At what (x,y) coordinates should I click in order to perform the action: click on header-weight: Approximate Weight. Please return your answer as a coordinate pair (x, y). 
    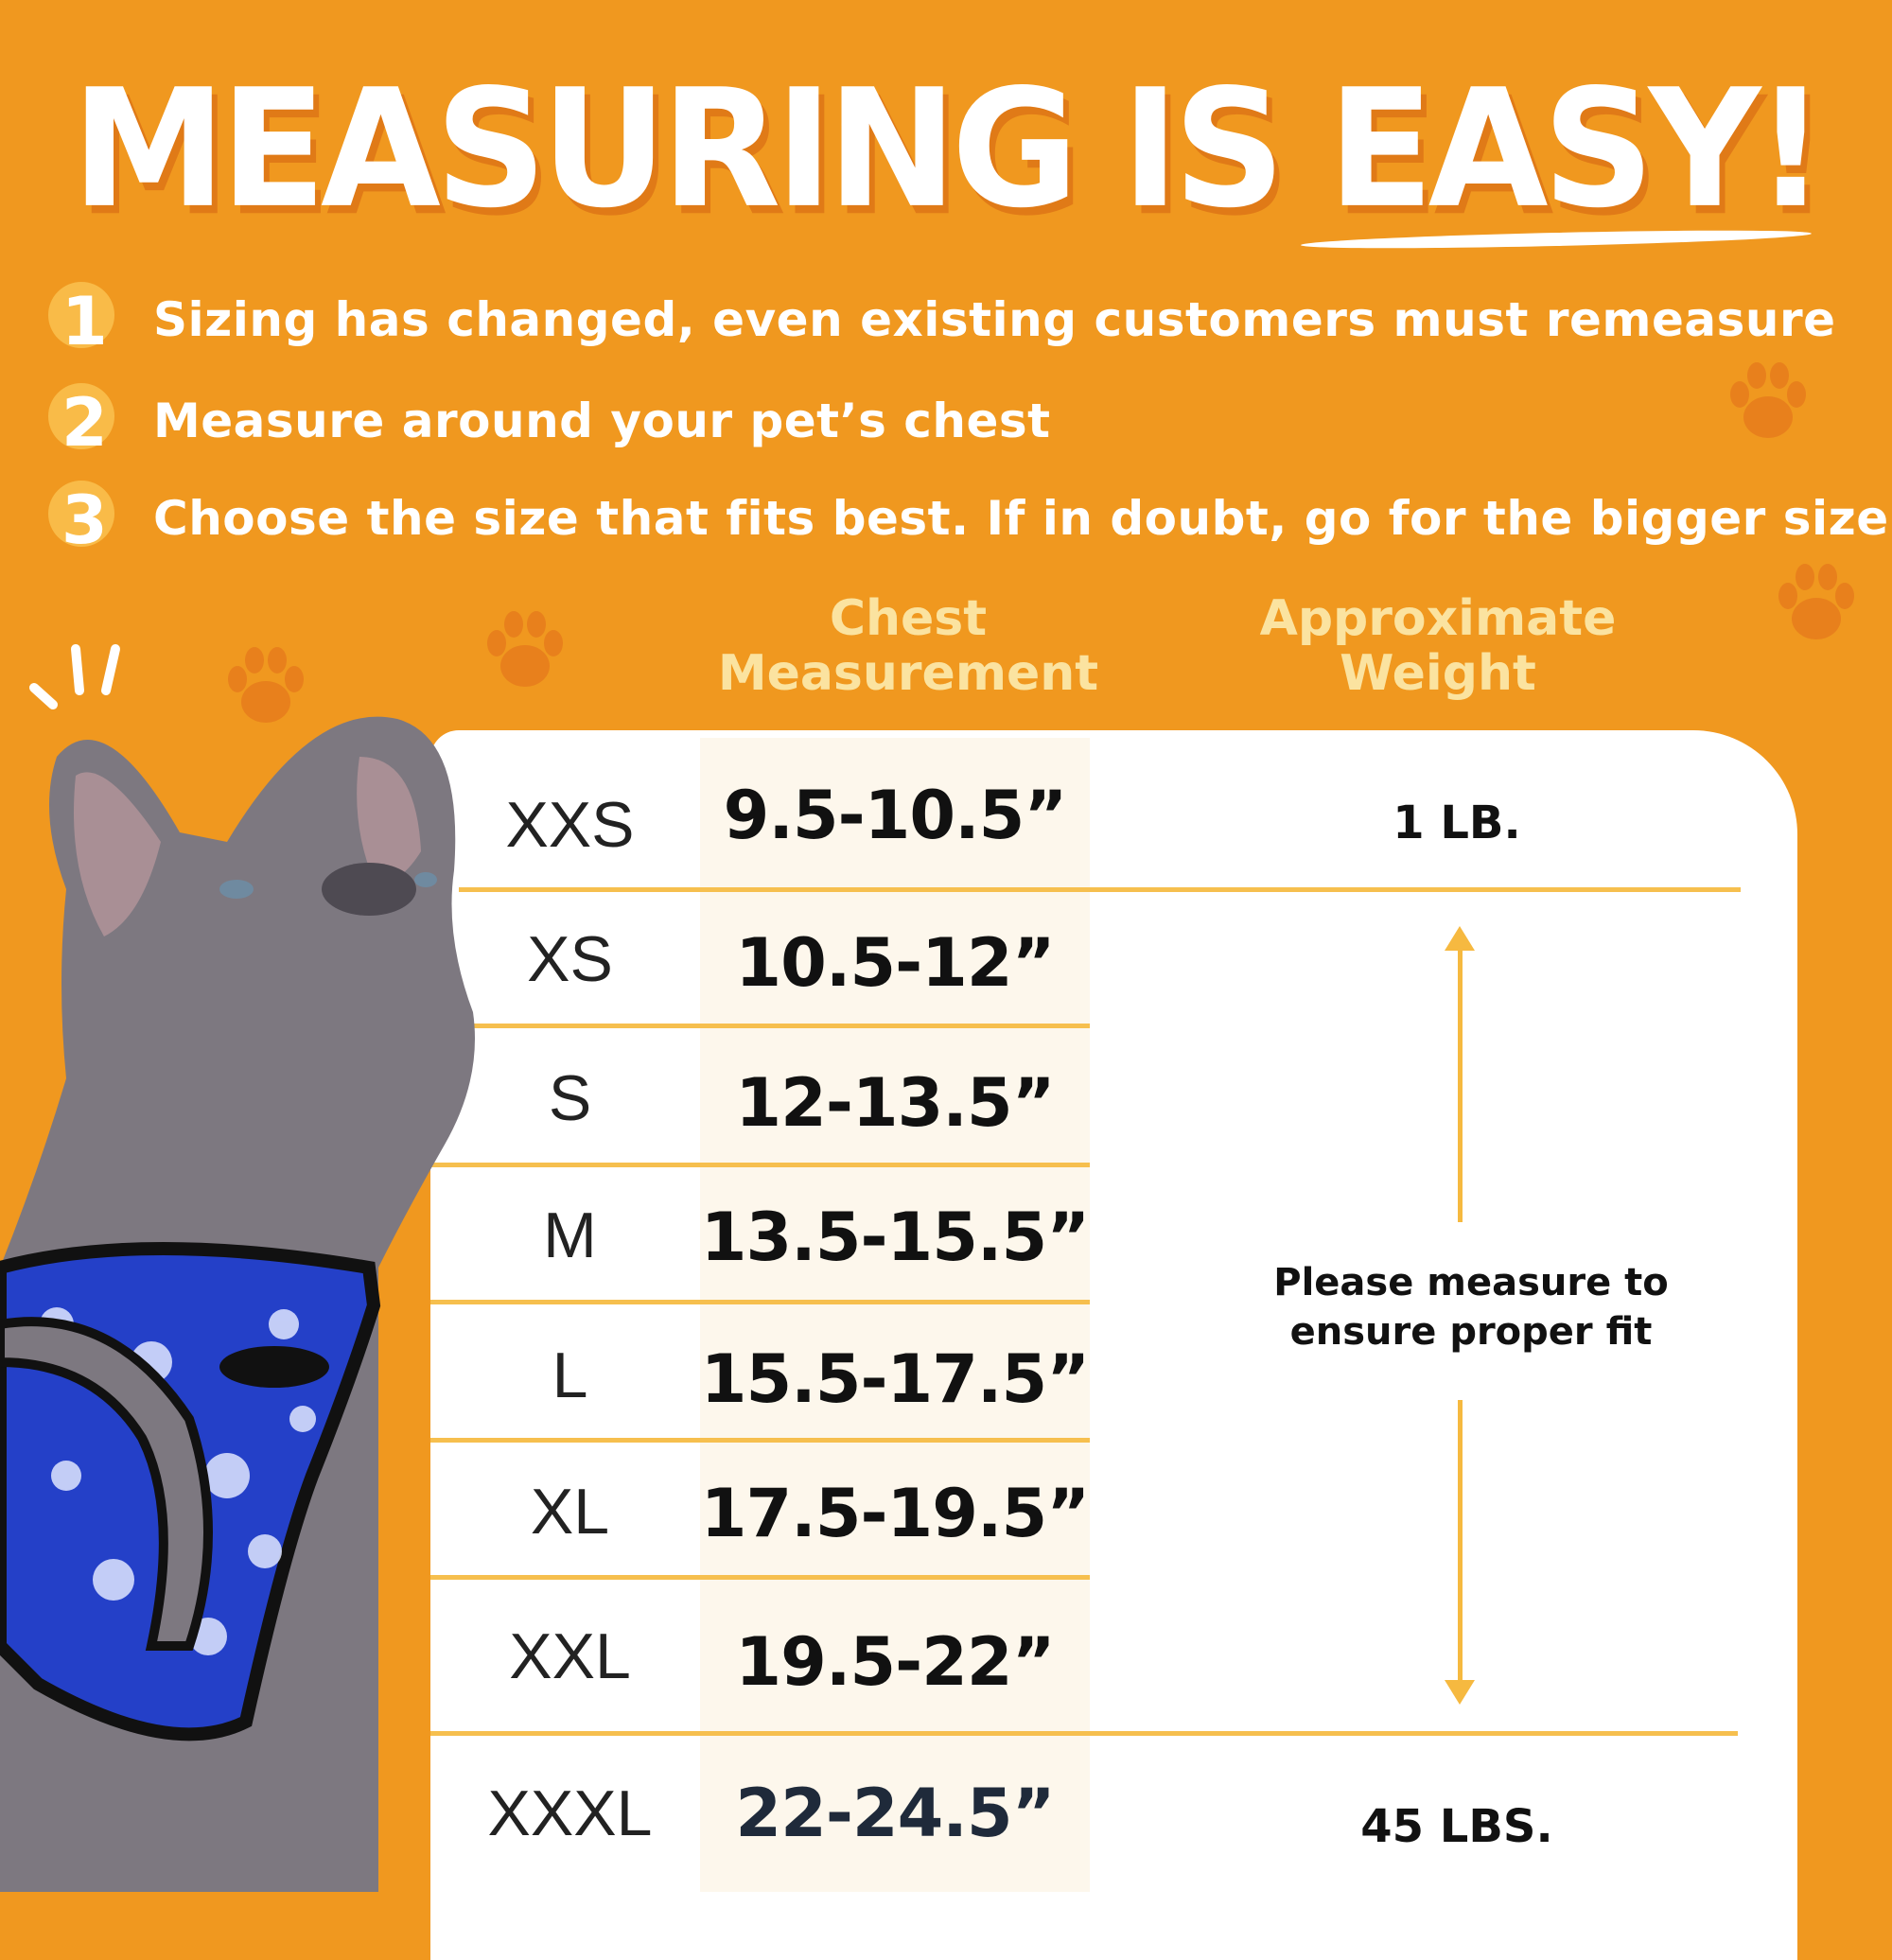
    Looking at the image, I should click on (1438, 646).